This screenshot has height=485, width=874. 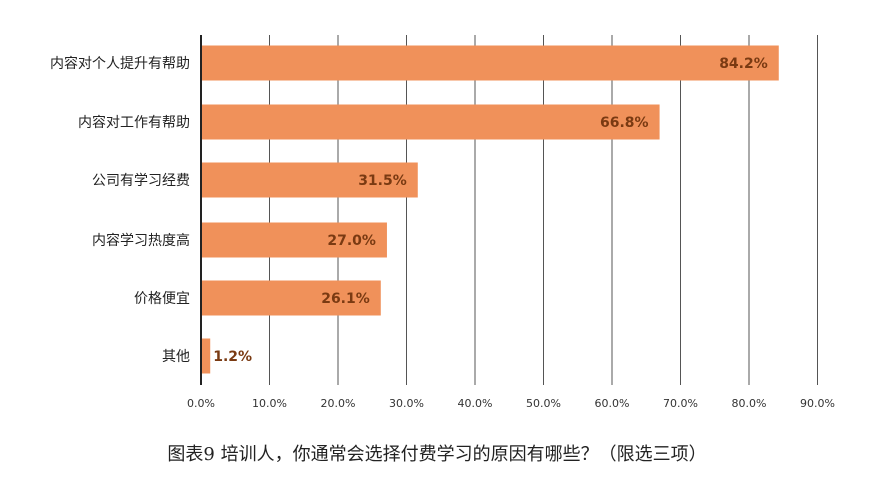 I want to click on data-label-2: 31.5%, so click(x=382, y=181).